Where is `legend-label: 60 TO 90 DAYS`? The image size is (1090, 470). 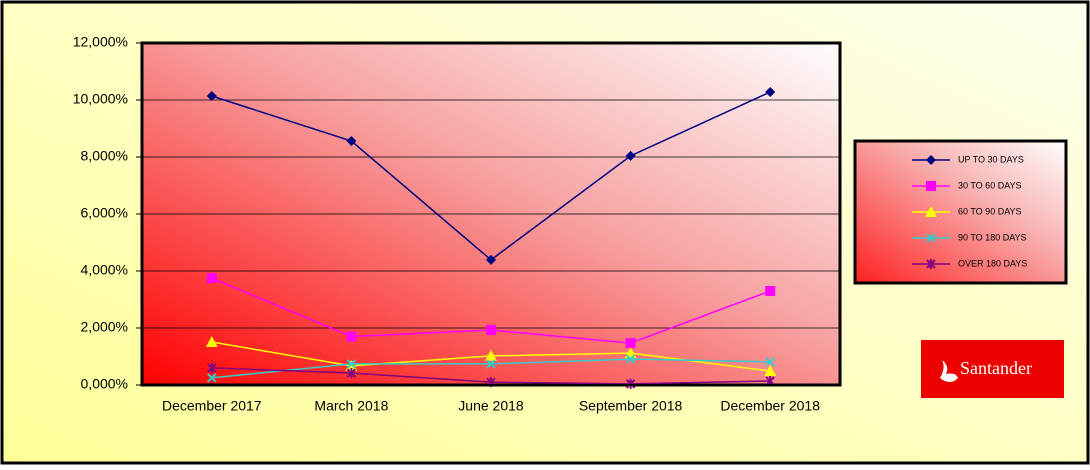 legend-label: 60 TO 90 DAYS is located at coordinates (990, 211).